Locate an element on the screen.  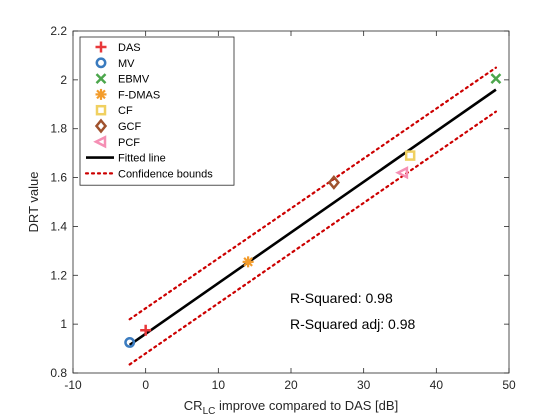
r-squared-adj-annotation: R-Squared adj: 0.98 is located at coordinates (353, 324).